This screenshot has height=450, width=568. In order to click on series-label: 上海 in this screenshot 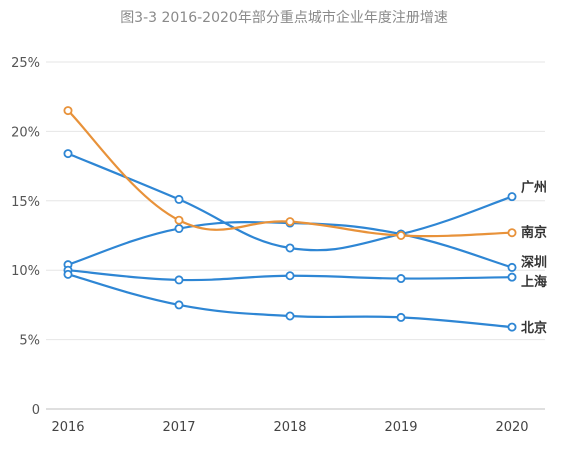, I will do `click(534, 282)`.